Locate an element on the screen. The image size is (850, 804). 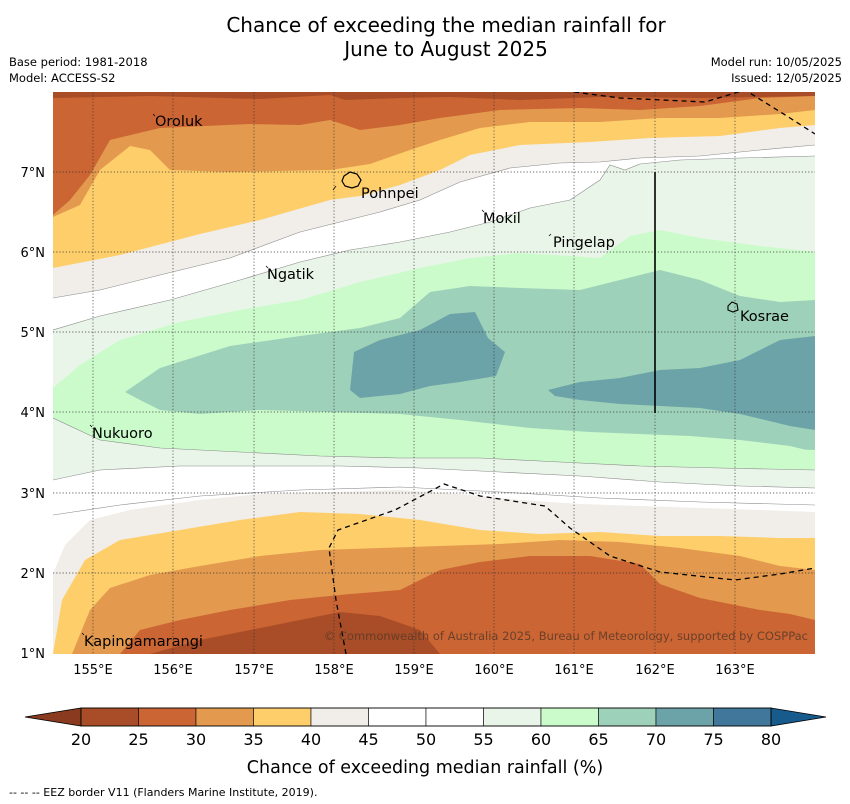
place-label-kosrae: Kosrae is located at coordinates (764, 317).